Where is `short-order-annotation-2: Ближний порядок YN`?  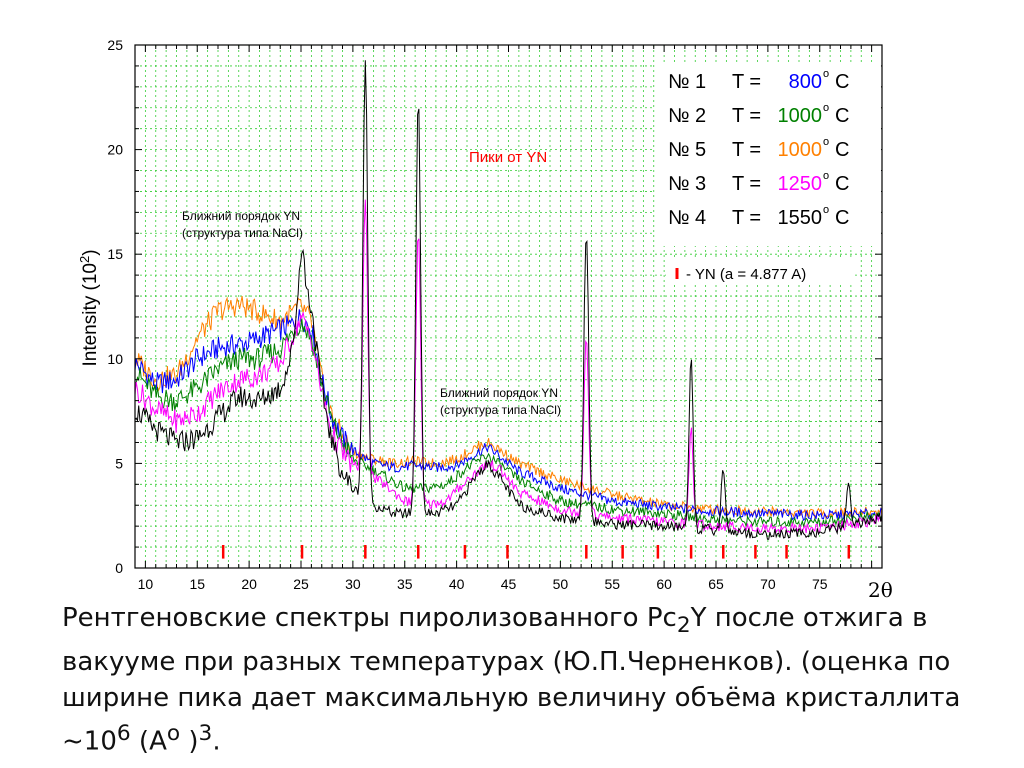 short-order-annotation-2: Ближний порядок YN is located at coordinates (499, 393).